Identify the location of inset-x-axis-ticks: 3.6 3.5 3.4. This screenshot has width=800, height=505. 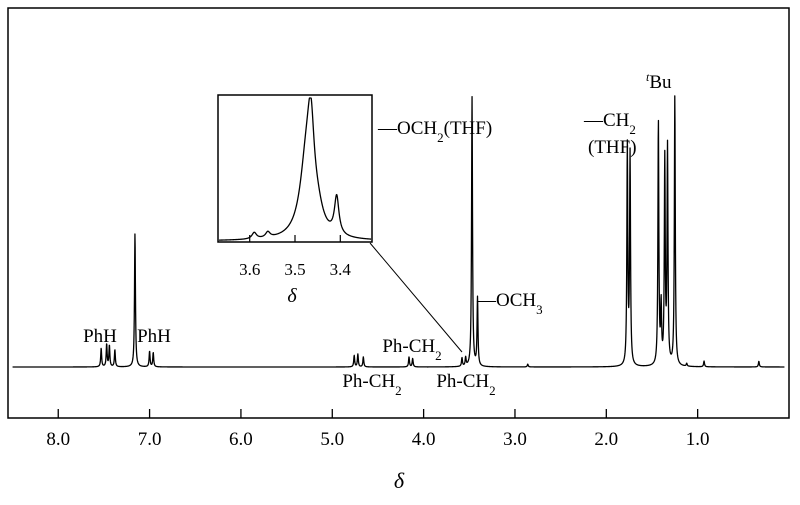
(295, 257).